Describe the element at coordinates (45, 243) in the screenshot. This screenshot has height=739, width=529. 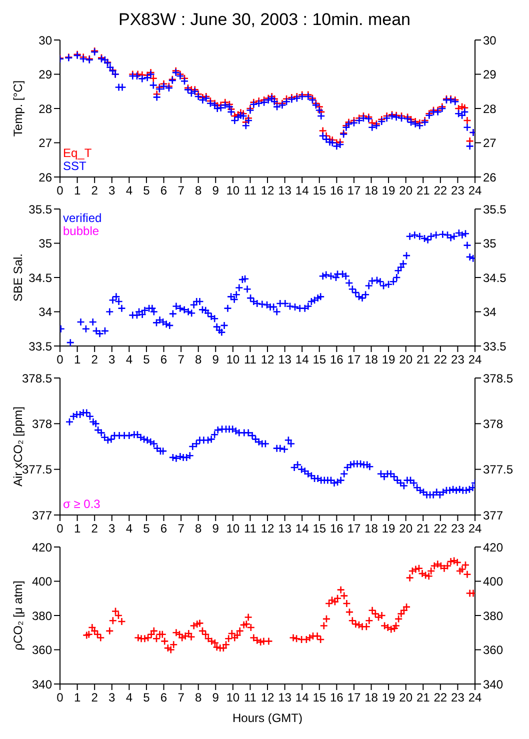
I see `y-tick-label: 35` at that location.